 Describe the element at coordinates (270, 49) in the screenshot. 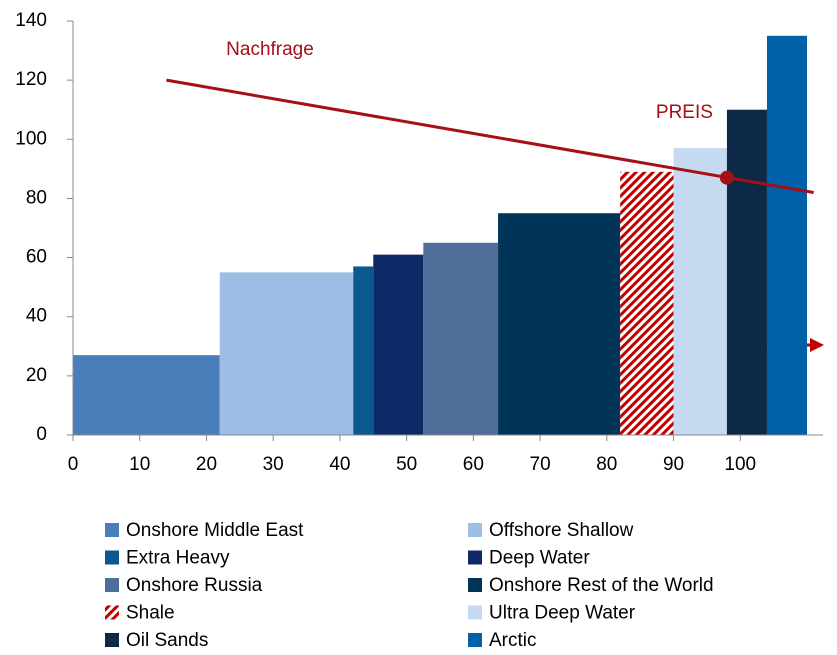

I see `demand-label: Nachfrage` at that location.